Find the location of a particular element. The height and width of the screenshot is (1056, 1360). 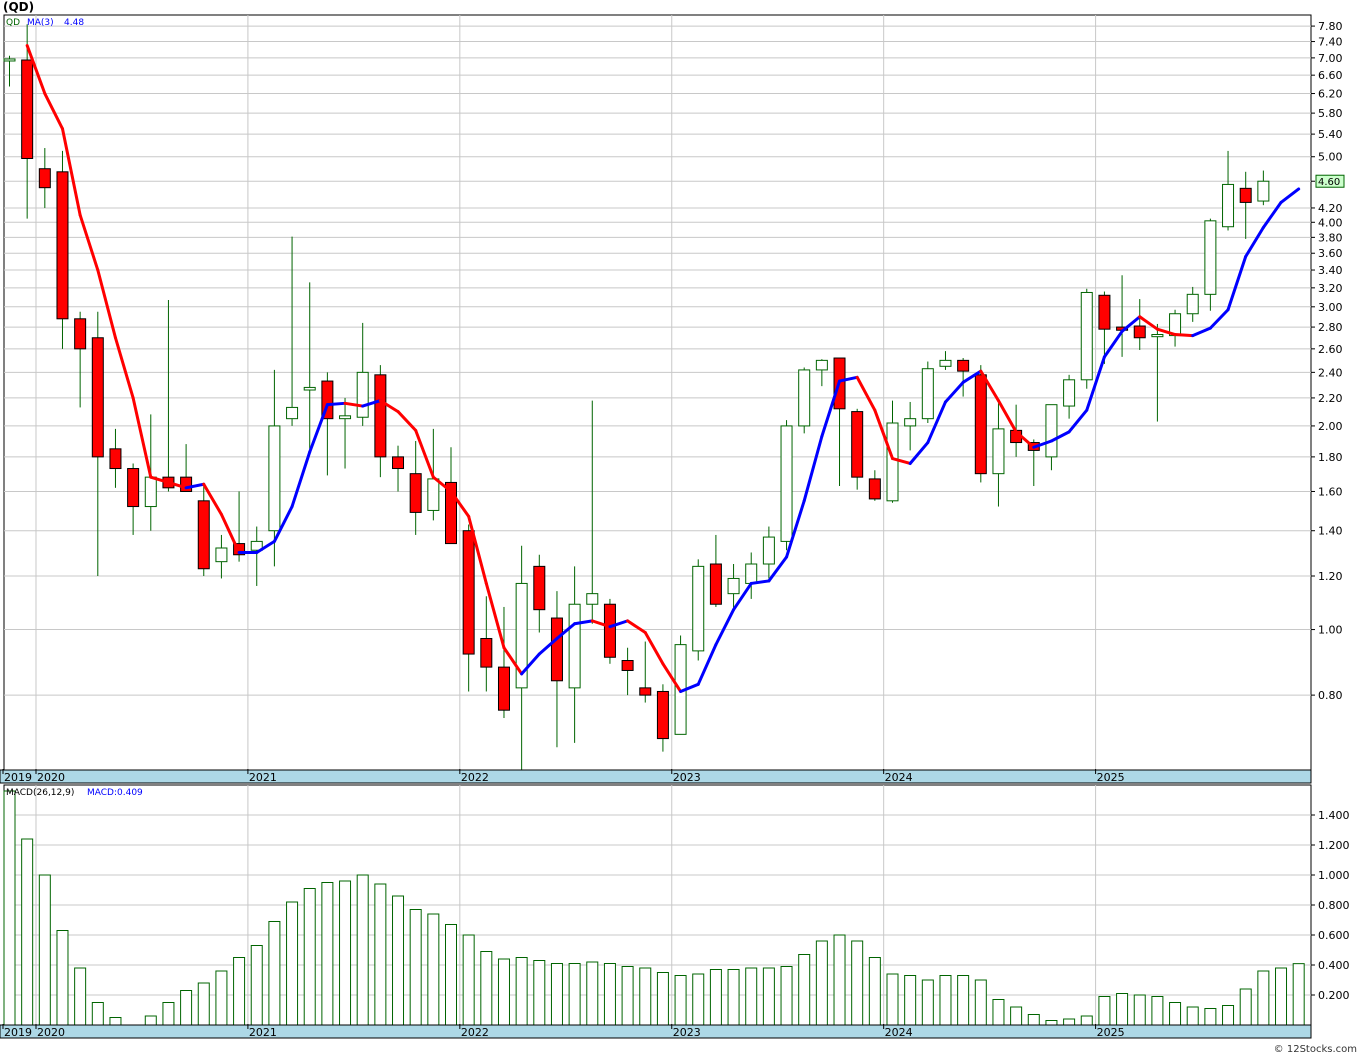

macd-y-tick-label: 0.200 is located at coordinates (1334, 995).